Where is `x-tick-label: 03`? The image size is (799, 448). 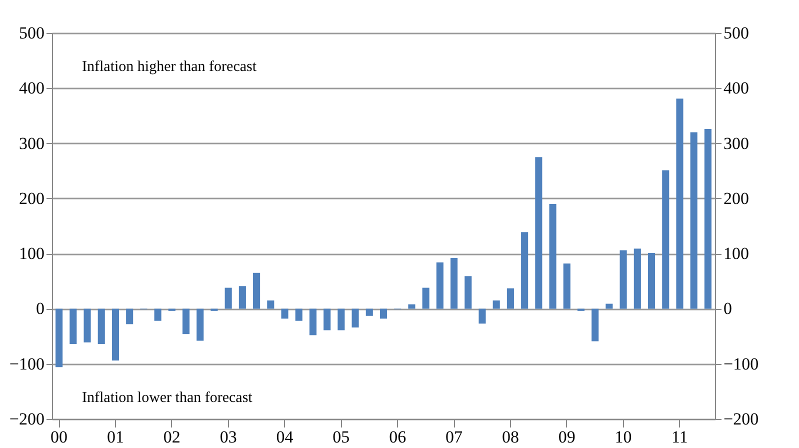 x-tick-label: 03 is located at coordinates (228, 437).